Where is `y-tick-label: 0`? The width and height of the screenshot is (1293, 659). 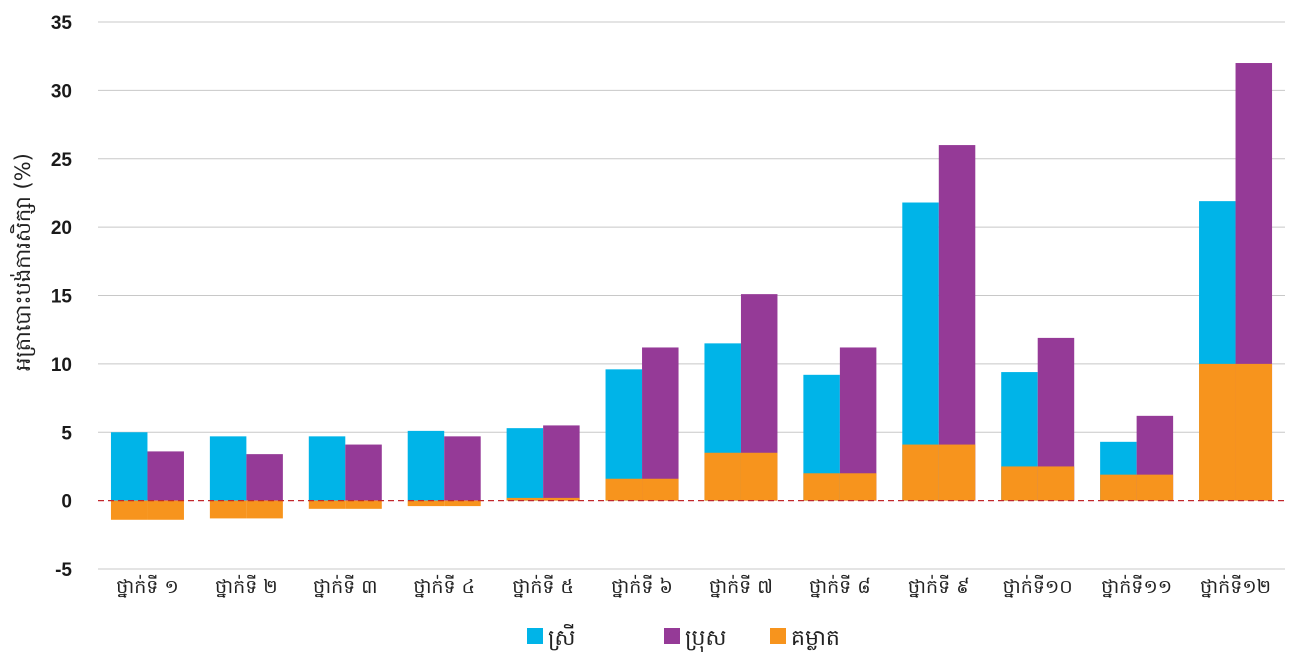
y-tick-label: 0 is located at coordinates (66, 502).